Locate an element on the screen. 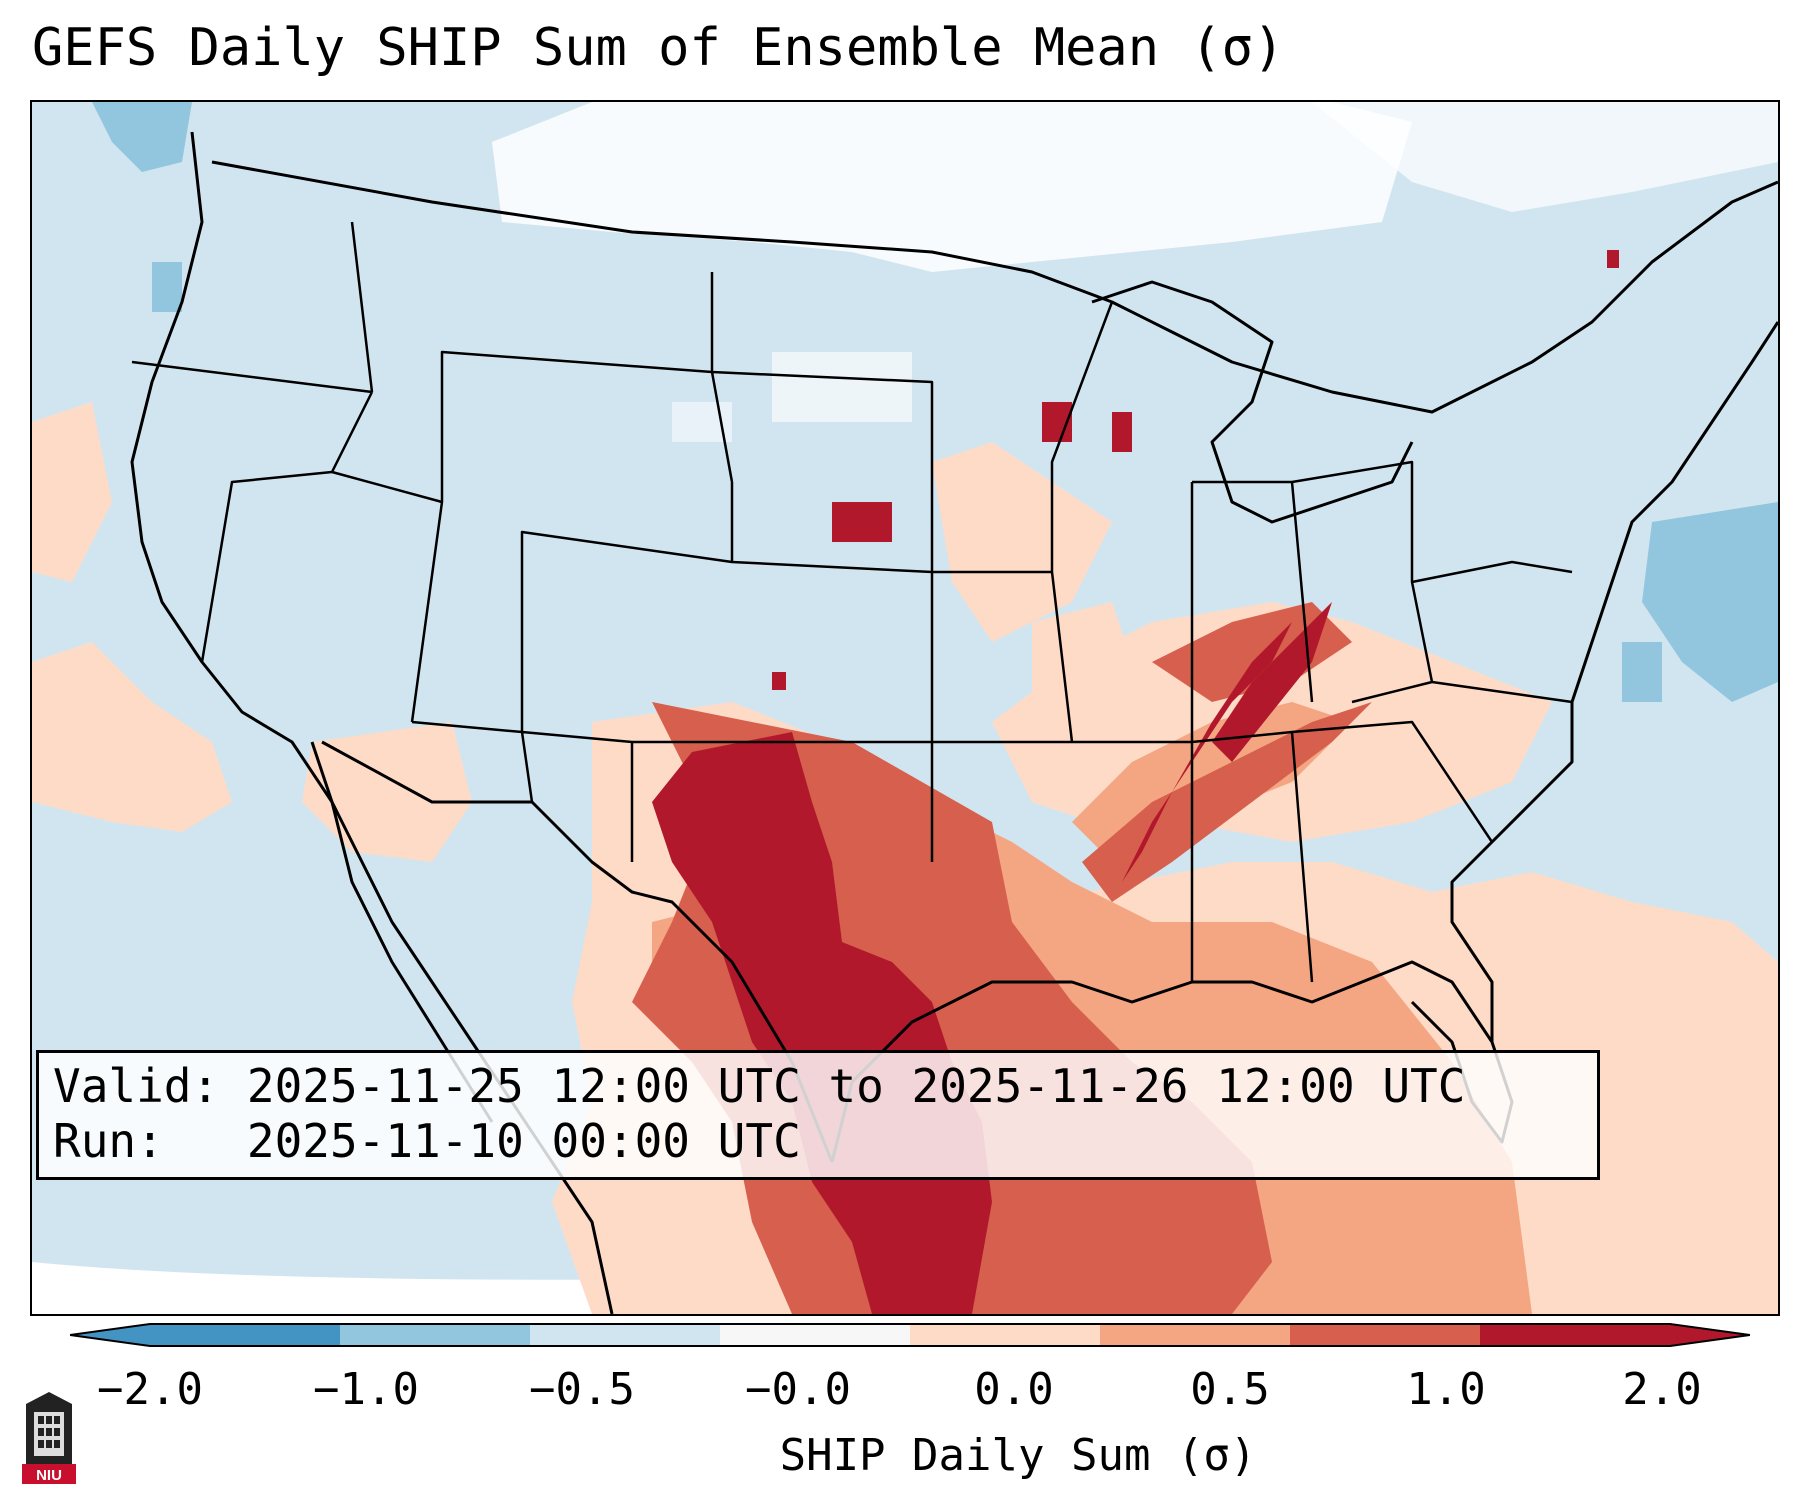 The image size is (1803, 1506). tick-label: 1.0 is located at coordinates (1446, 1389).